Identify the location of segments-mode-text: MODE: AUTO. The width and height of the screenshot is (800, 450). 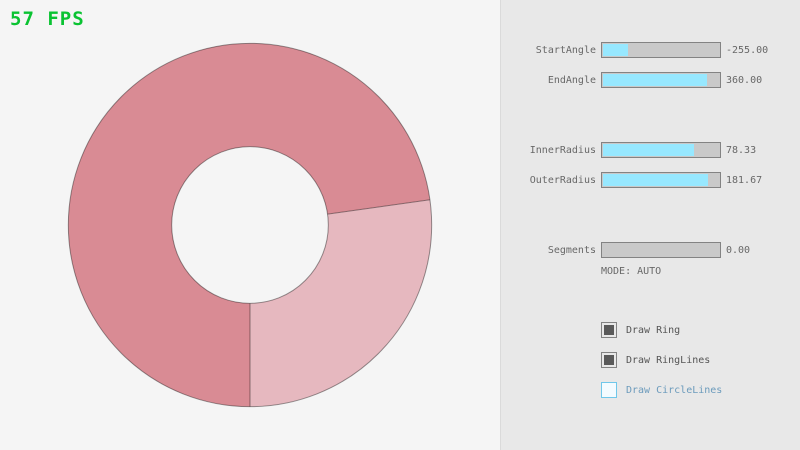
(631, 271).